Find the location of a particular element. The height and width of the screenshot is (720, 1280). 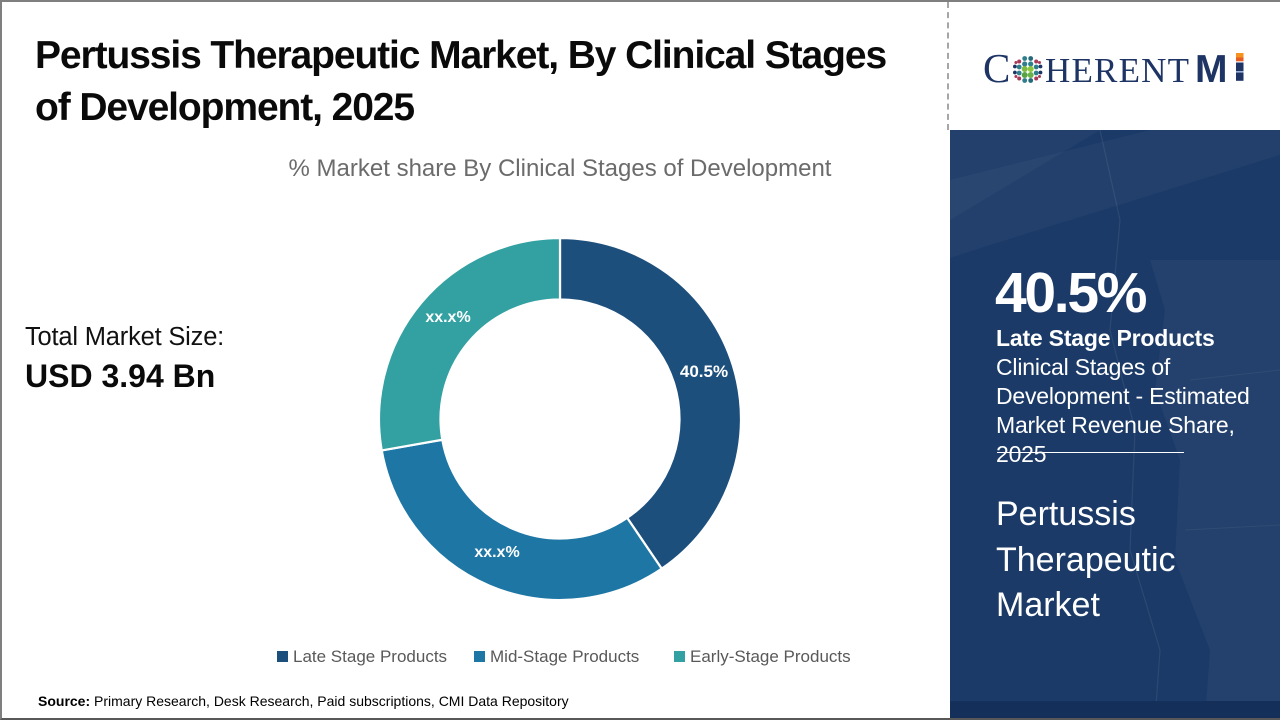

svg-text: HERENT is located at coordinates (1117, 70).